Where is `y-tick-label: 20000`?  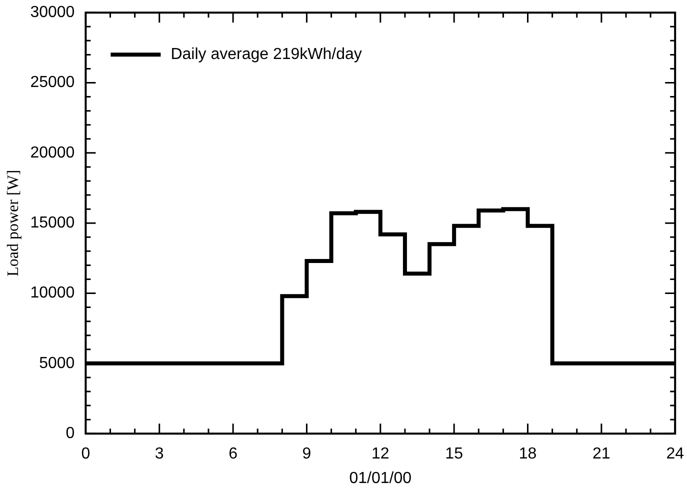 y-tick-label: 20000 is located at coordinates (52, 153).